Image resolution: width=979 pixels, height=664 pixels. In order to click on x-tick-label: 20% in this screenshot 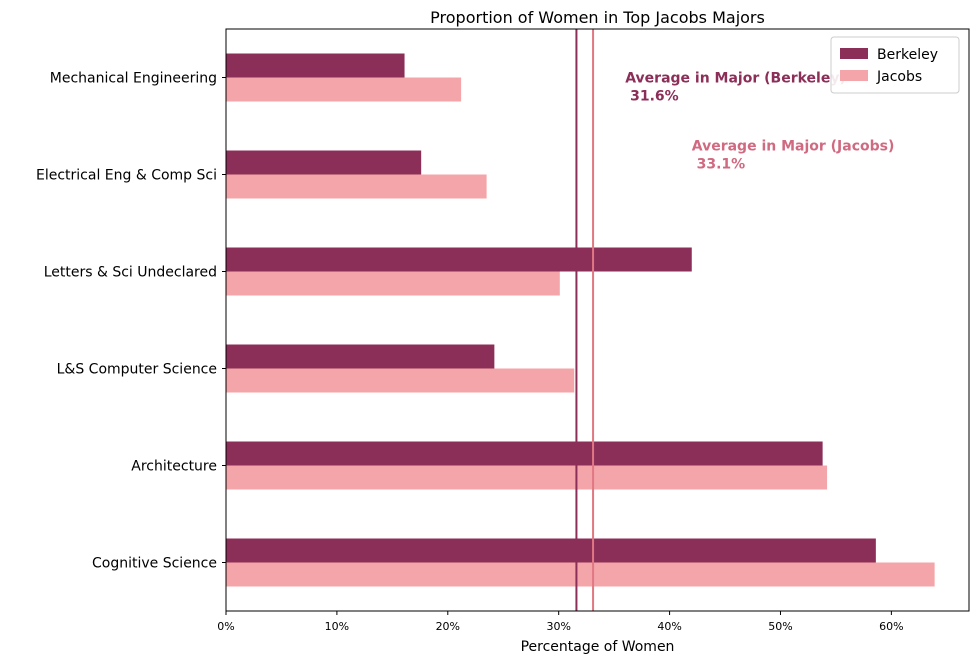, I will do `click(448, 626)`.